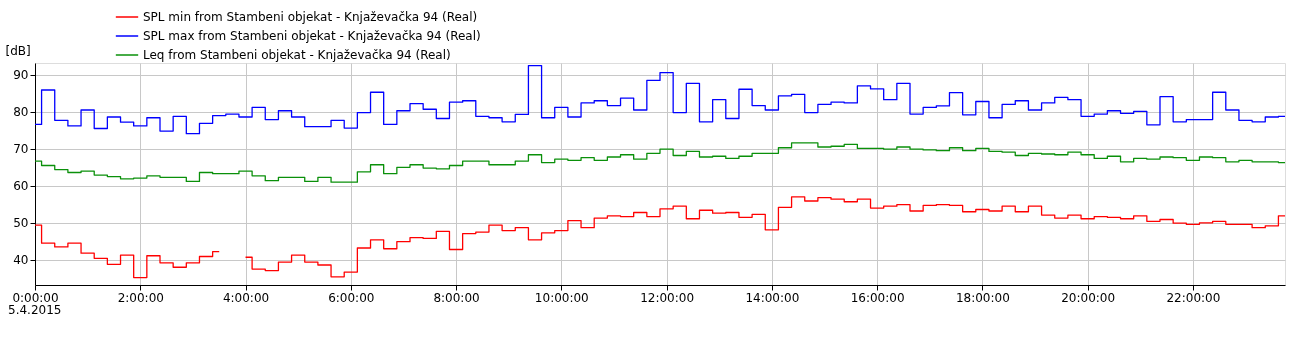  Describe the element at coordinates (877, 297) in the screenshot. I see `x-tick-label: 16:00:00` at that location.